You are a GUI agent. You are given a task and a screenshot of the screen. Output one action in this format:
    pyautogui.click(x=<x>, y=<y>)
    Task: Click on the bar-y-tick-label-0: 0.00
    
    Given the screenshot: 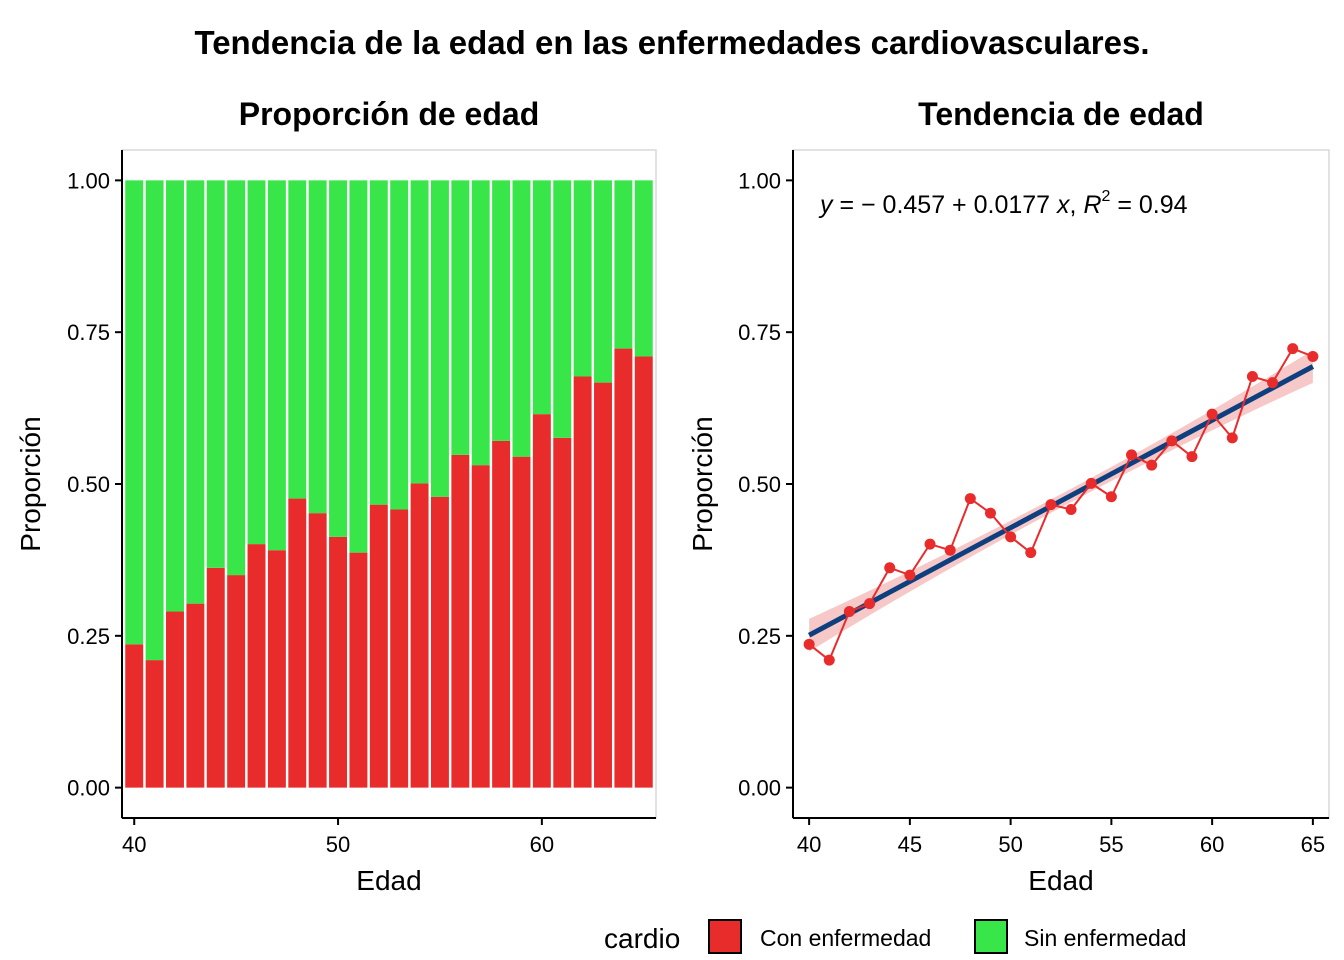 What is the action you would take?
    pyautogui.click(x=88, y=788)
    